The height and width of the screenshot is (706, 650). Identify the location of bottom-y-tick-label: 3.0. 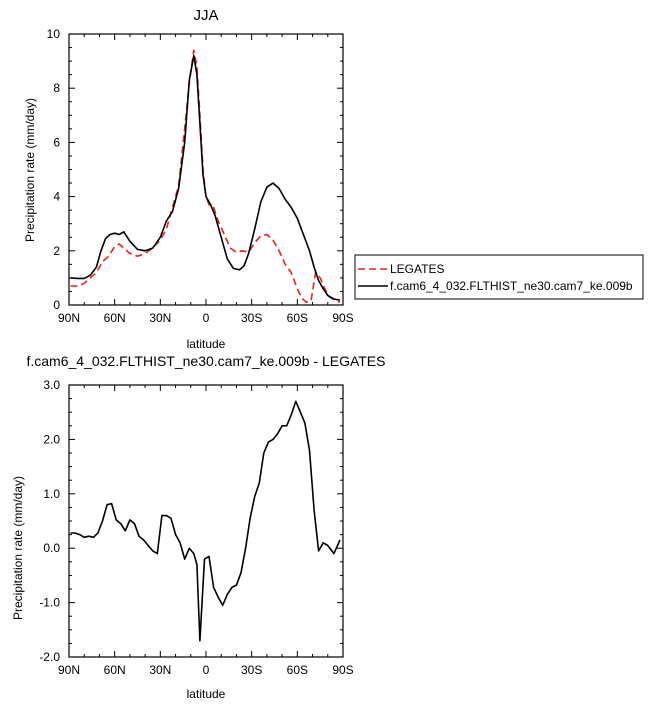
(51, 385).